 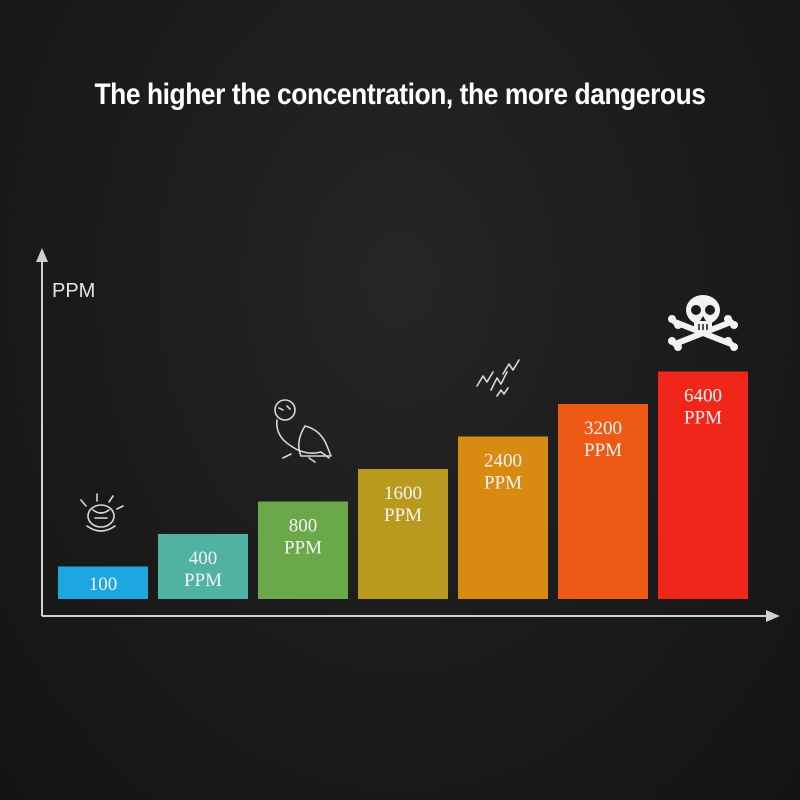 What do you see at coordinates (403, 493) in the screenshot?
I see `bar-label: 1600` at bounding box center [403, 493].